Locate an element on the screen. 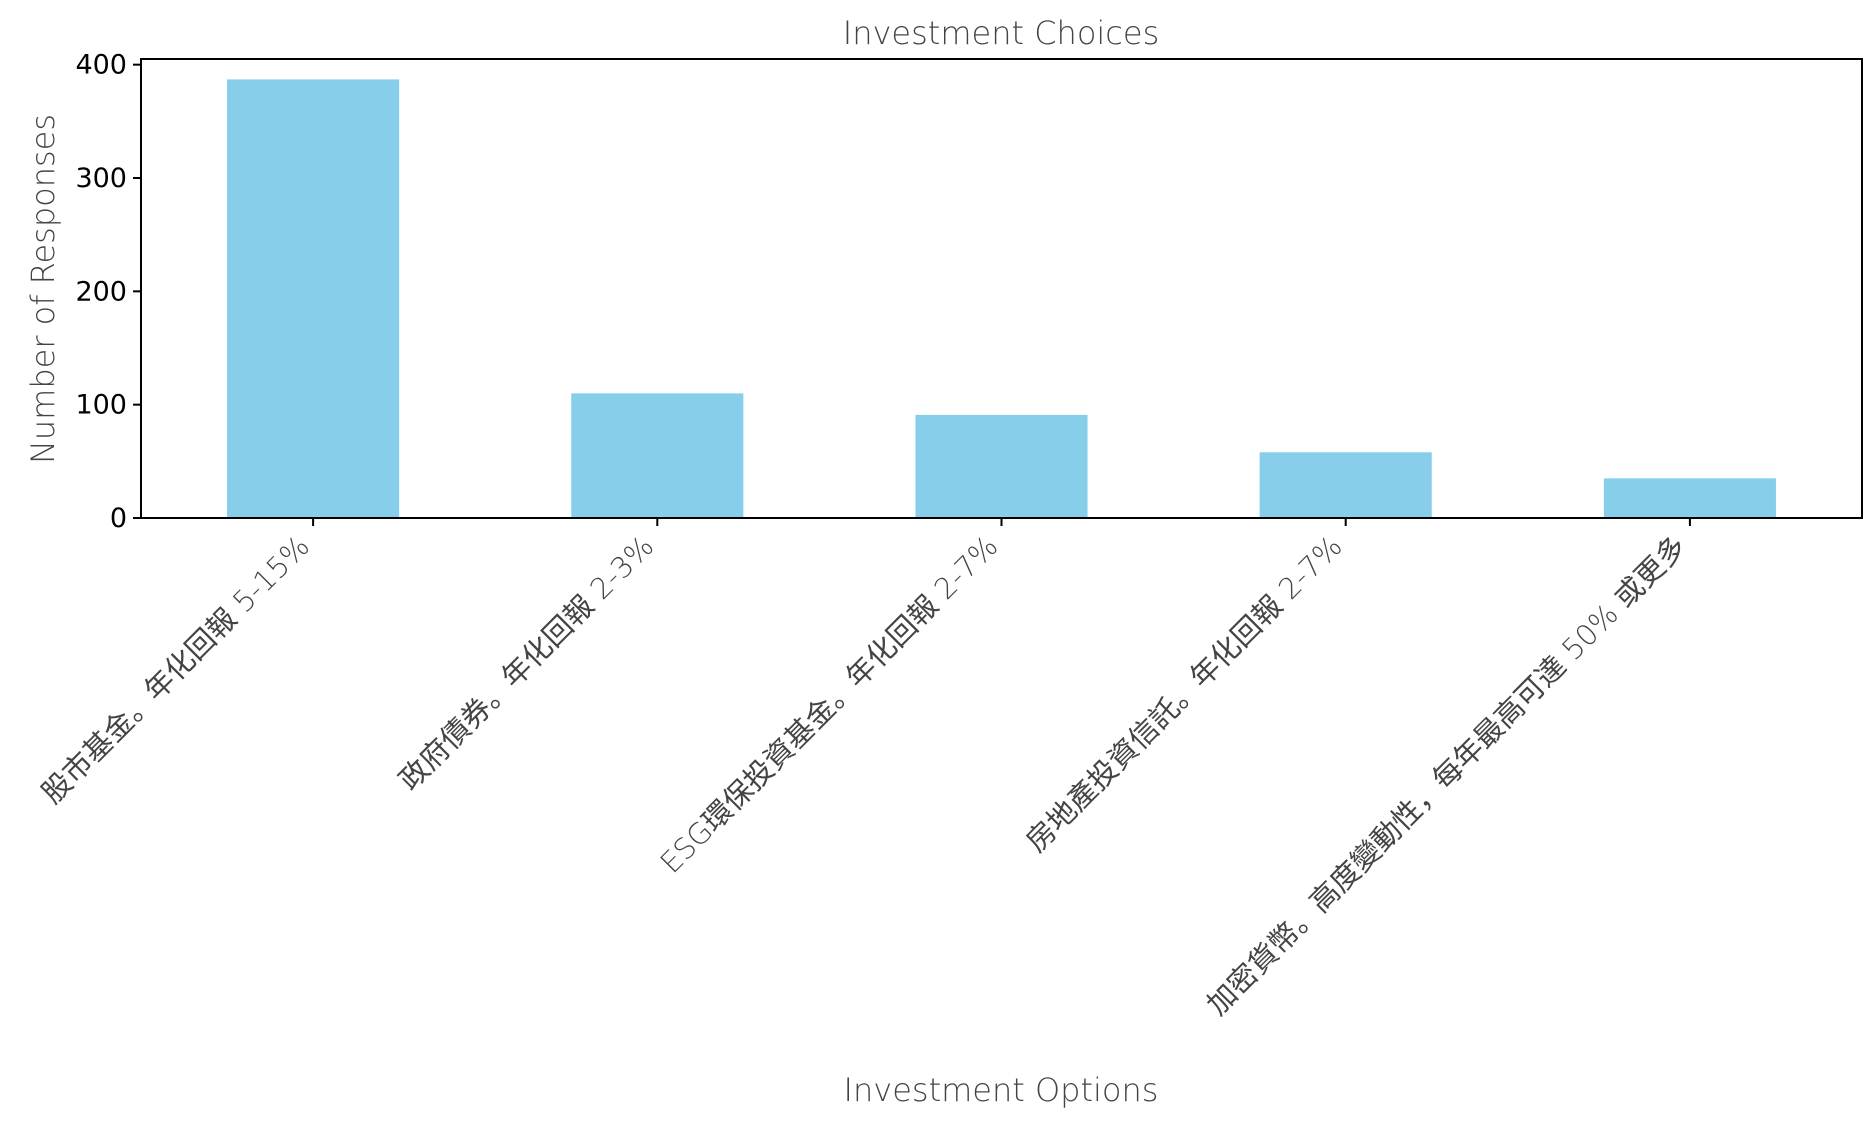  y-tick-label-200: 200 is located at coordinates (101, 291).